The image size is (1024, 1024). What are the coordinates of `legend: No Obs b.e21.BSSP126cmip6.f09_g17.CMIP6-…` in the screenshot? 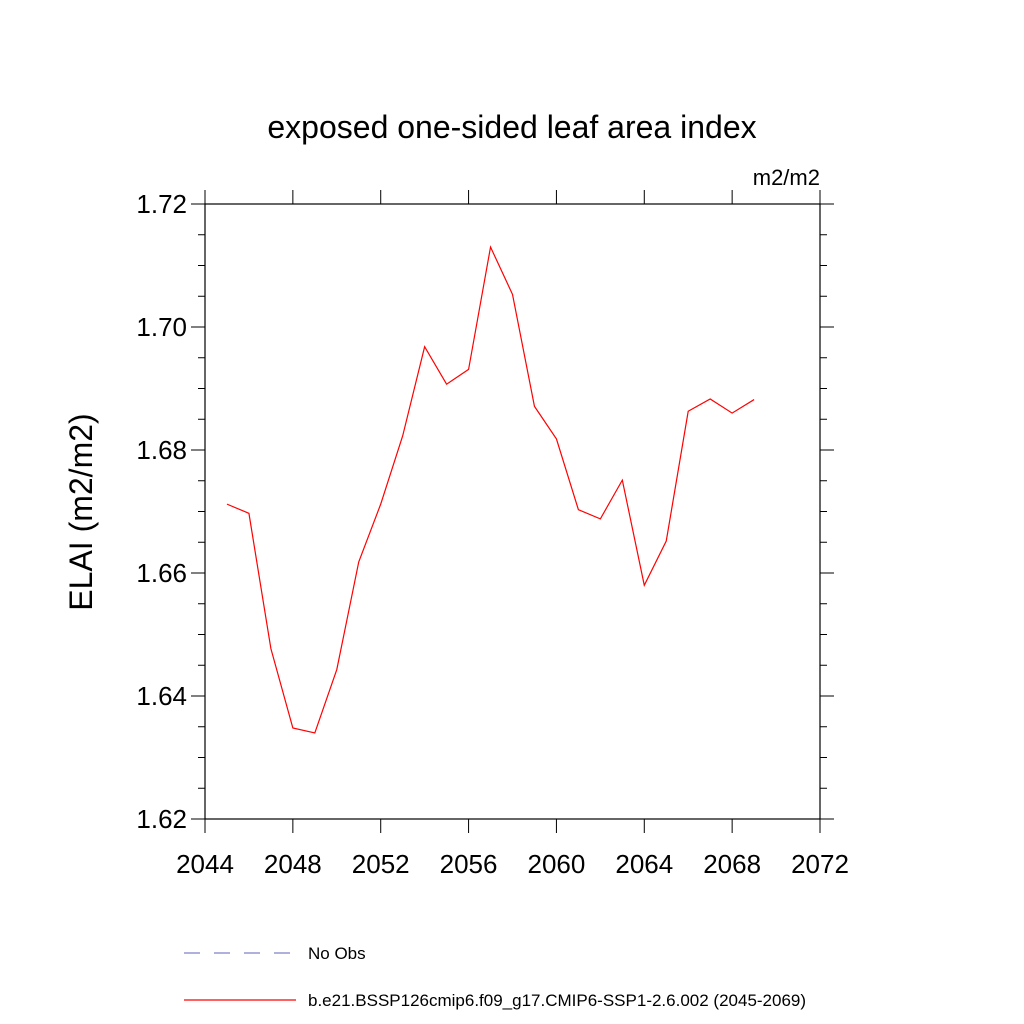 It's located at (495, 977).